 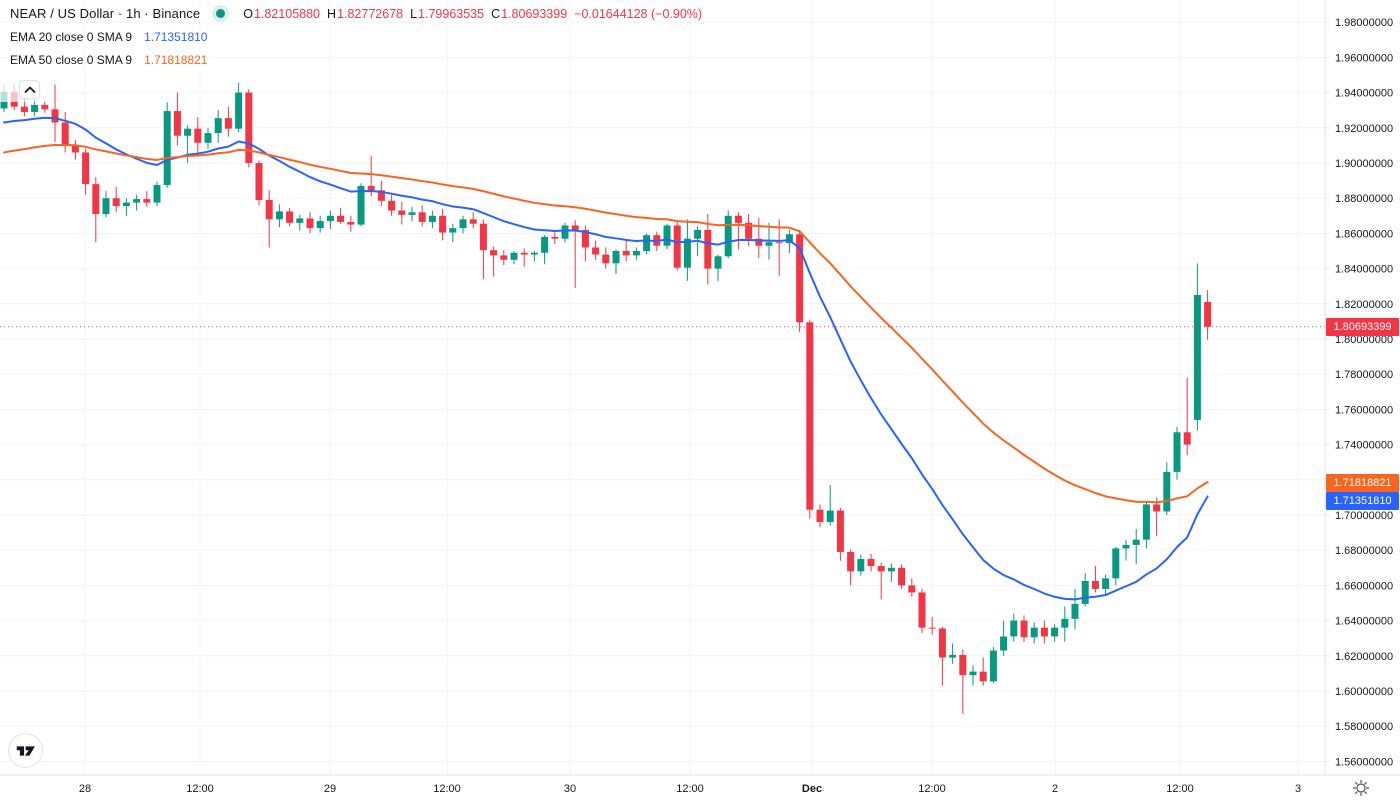 What do you see at coordinates (109, 60) in the screenshot?
I see `indicator-row-ema50: EMA 50 close 0 SMA 9 1.71818821` at bounding box center [109, 60].